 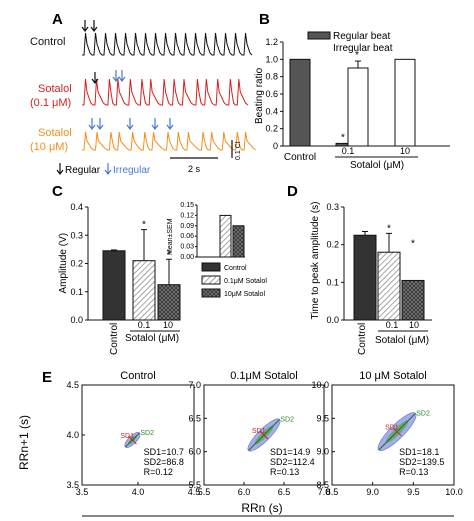 What do you see at coordinates (238, 150) in the screenshot?
I see `amp-scale-label: 0.1 CI` at bounding box center [238, 150].